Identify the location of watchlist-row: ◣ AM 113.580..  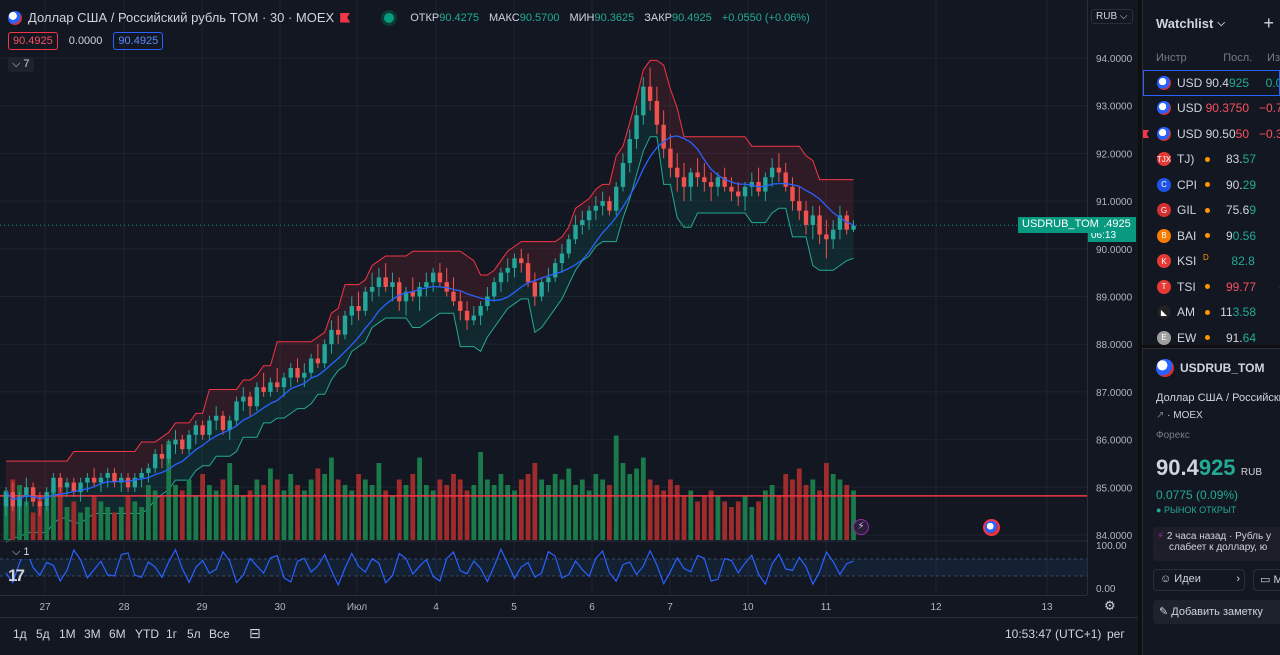
(1211, 313).